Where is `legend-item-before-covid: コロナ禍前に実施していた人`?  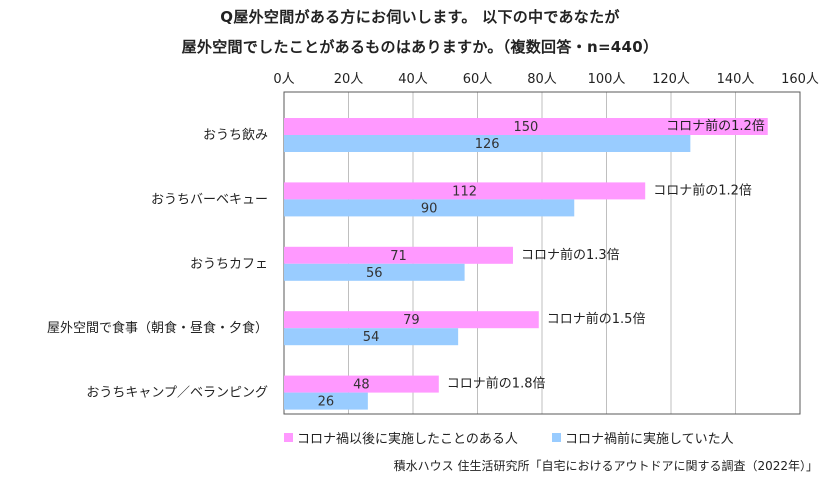
legend-item-before-covid: コロナ禍前に実施していた人 is located at coordinates (643, 437).